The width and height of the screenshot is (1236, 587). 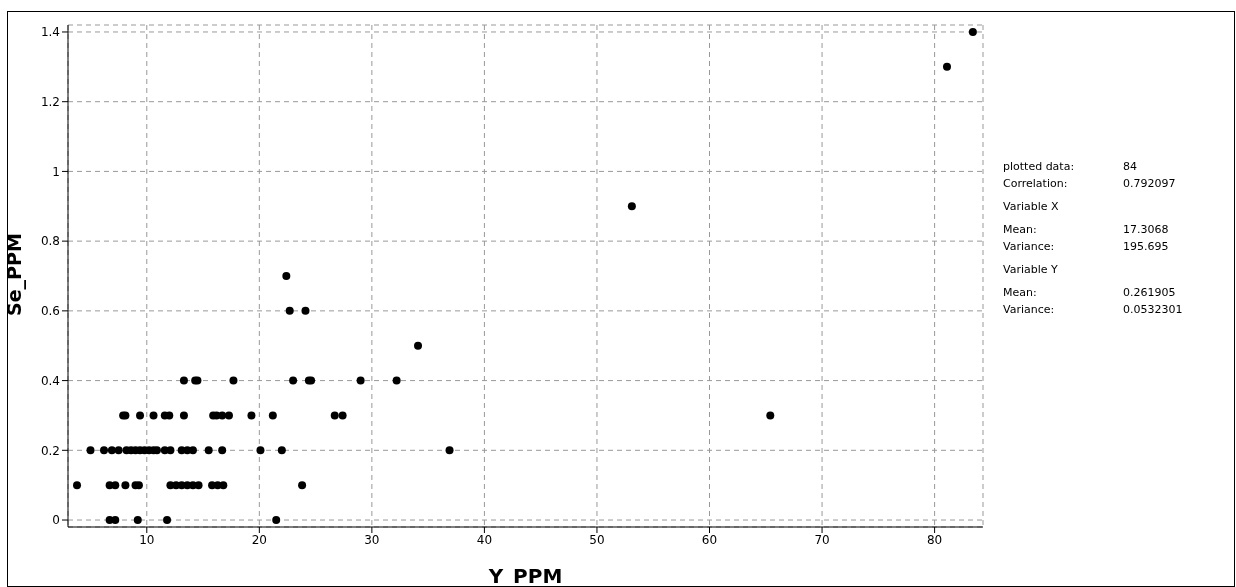 I want to click on y-tick-label: 0, so click(x=56, y=520).